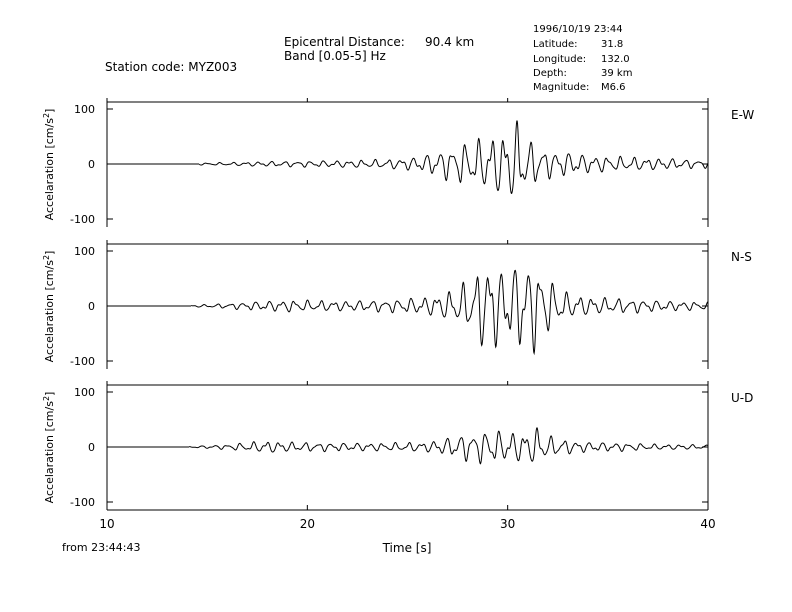 The image size is (792, 612). Describe the element at coordinates (742, 398) in the screenshot. I see `component-label-u-d: U-D` at that location.